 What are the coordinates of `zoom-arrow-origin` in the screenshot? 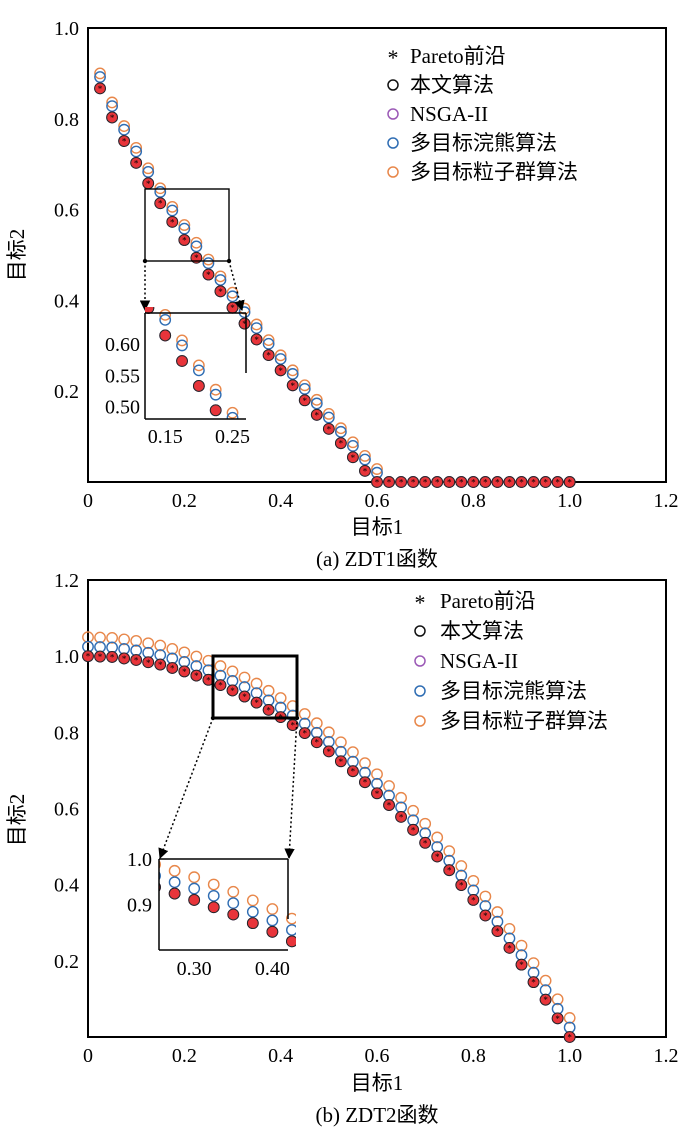 It's located at (213, 718).